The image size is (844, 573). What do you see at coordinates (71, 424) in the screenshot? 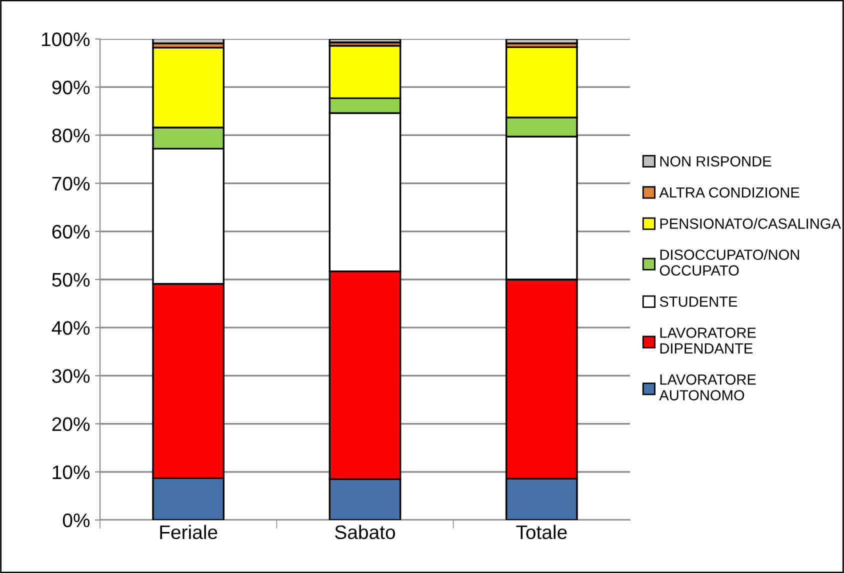
I see `y-tick-label: 20%` at bounding box center [71, 424].